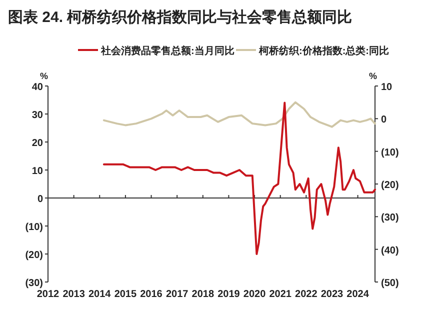 The height and width of the screenshot is (334, 425). What do you see at coordinates (48, 294) in the screenshot?
I see `x-tick-label: 2012` at bounding box center [48, 294].